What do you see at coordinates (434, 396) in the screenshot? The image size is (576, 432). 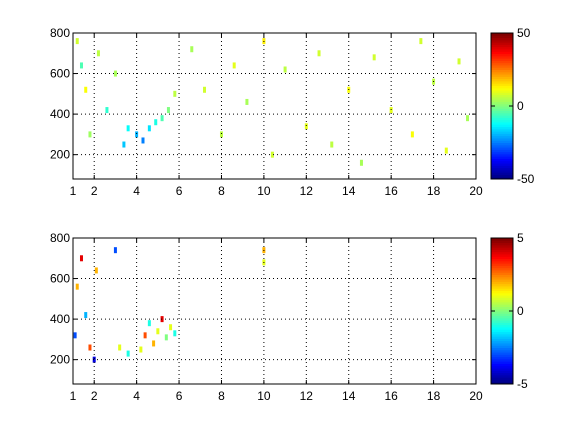 I see `x-tick-label: 18` at bounding box center [434, 396].